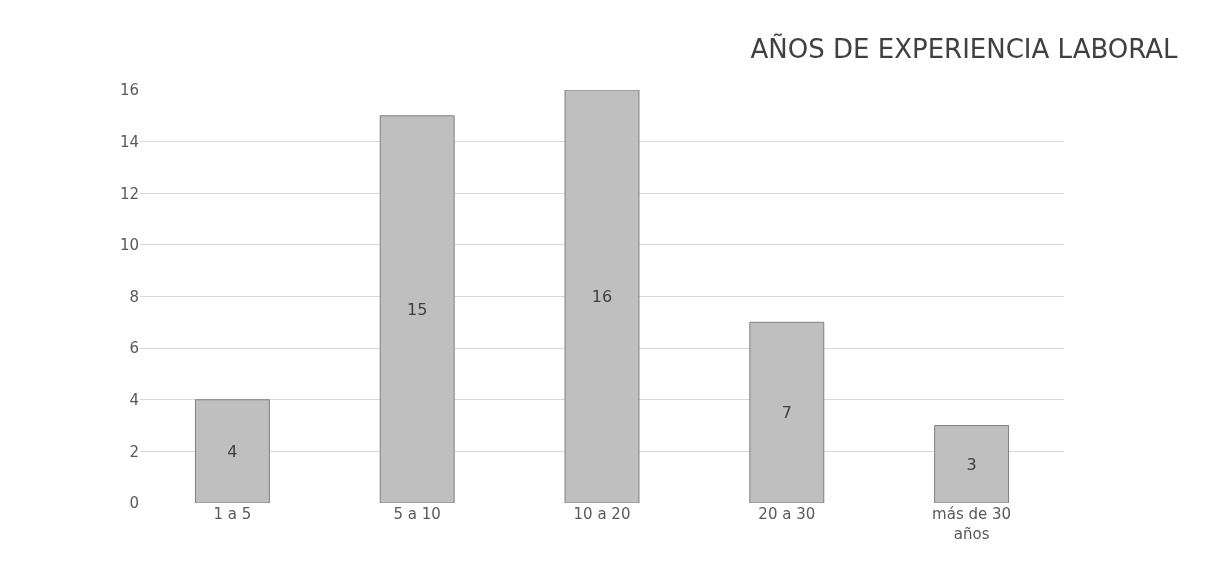  I want to click on x-tick-label: 10 a 20, so click(602, 514).